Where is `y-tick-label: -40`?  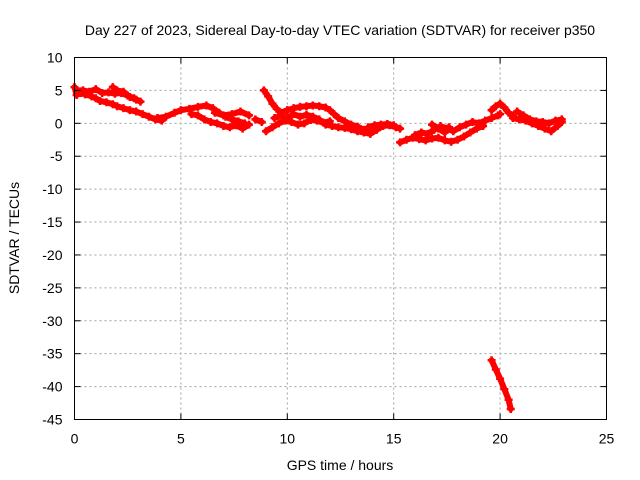
y-tick-label: -40 is located at coordinates (52, 387).